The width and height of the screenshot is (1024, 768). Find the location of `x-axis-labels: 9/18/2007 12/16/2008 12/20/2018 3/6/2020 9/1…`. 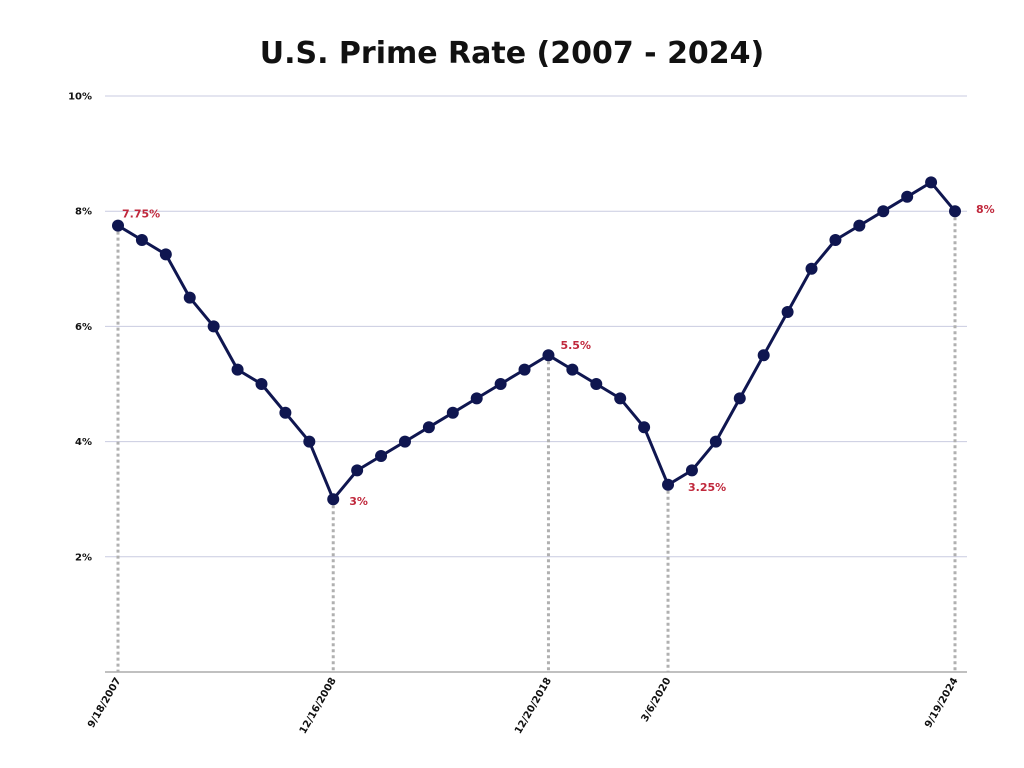

x-axis-labels: 9/18/2007 12/16/2008 12/20/2018 3/6/2020 9/1… is located at coordinates (523, 706).